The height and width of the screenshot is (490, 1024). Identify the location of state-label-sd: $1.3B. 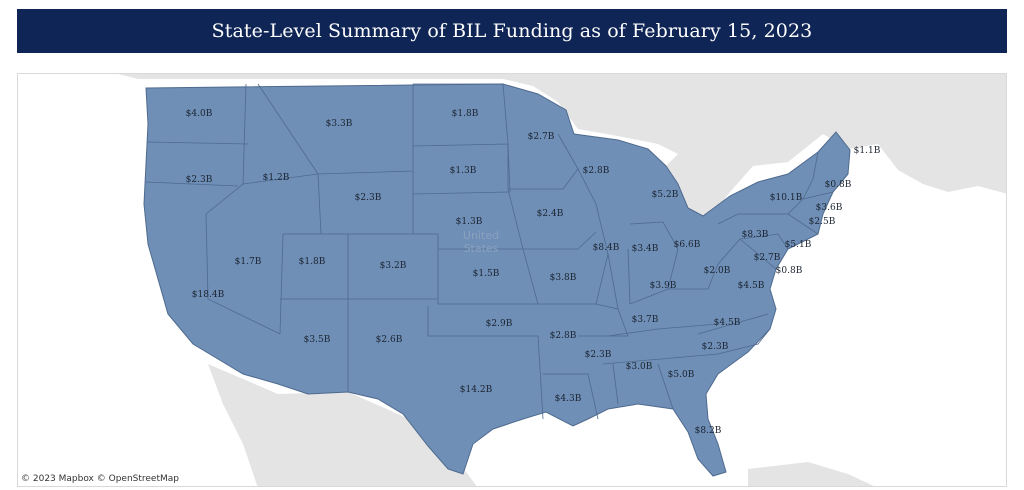
(463, 171).